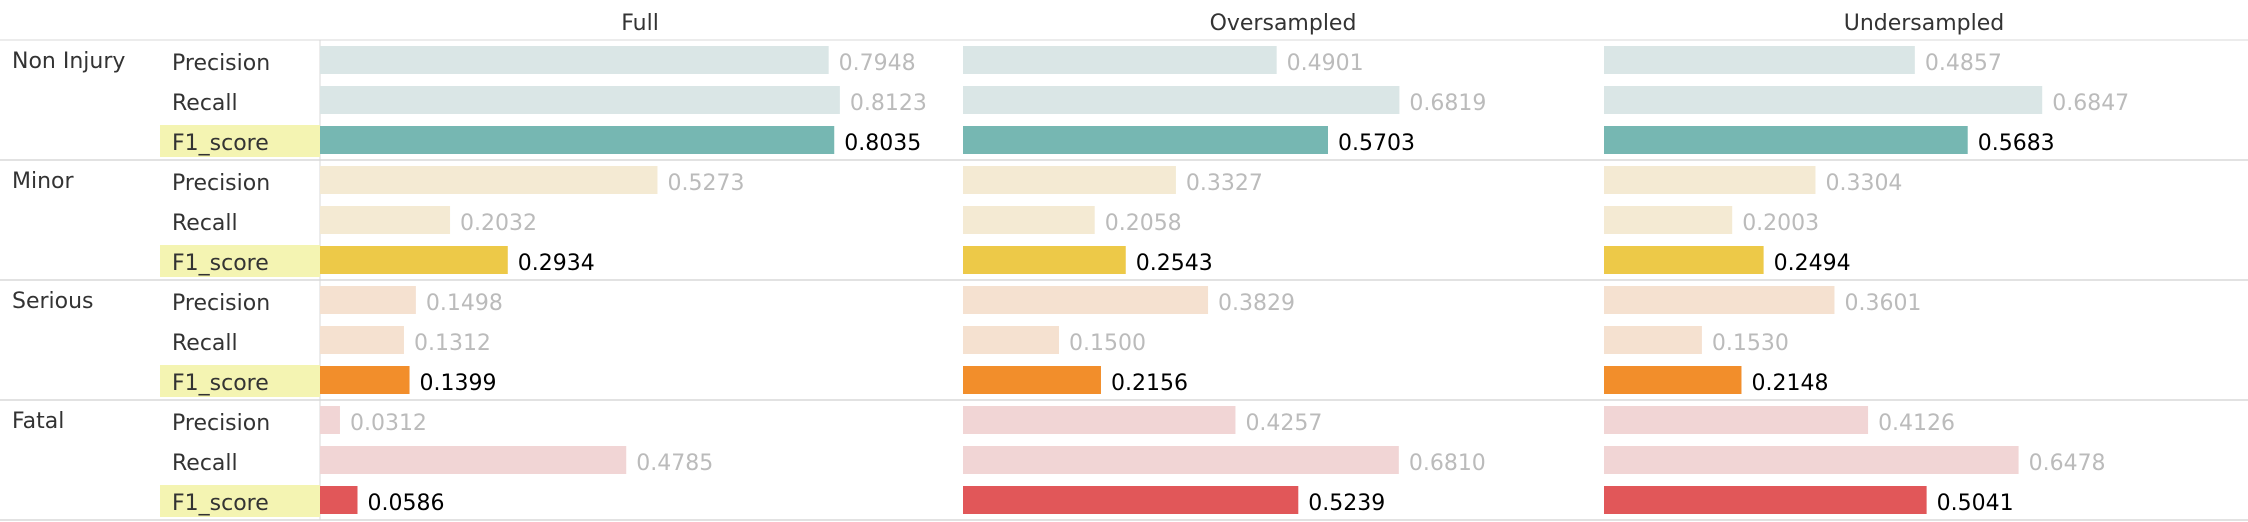 This screenshot has height=522, width=2248. What do you see at coordinates (2090, 103) in the screenshot?
I see `value-label-non-injury-undersampled-recall: 0.6847` at bounding box center [2090, 103].